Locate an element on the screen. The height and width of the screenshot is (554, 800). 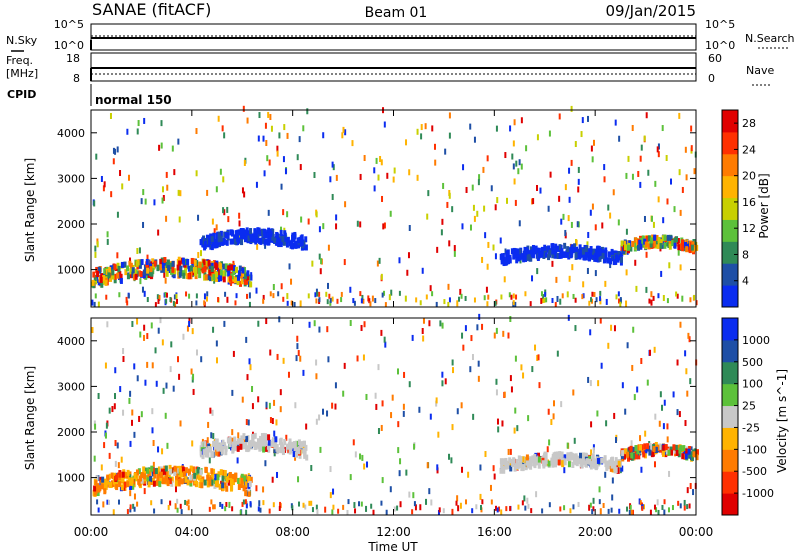
y-tick-label: 3000 is located at coordinates (71, 178).